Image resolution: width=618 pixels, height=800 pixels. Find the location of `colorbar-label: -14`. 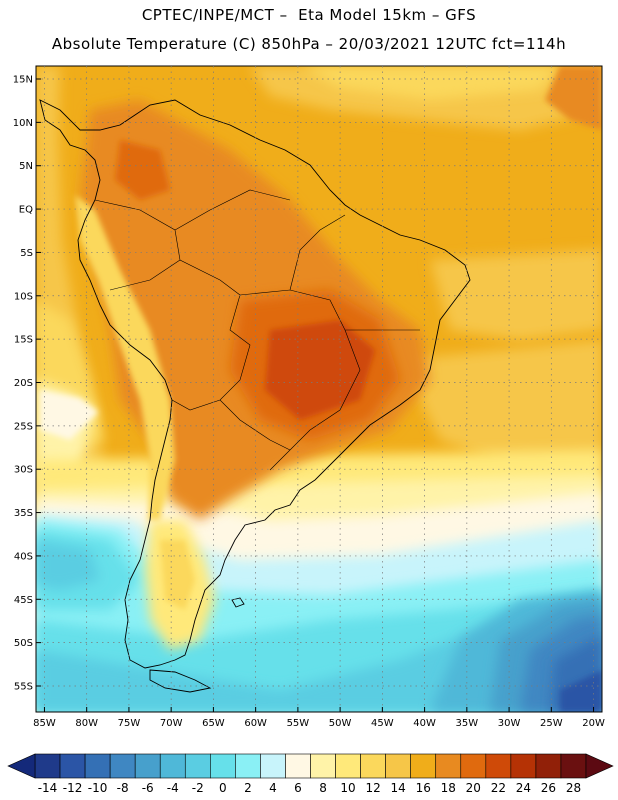

colorbar-label: -14 is located at coordinates (48, 788).